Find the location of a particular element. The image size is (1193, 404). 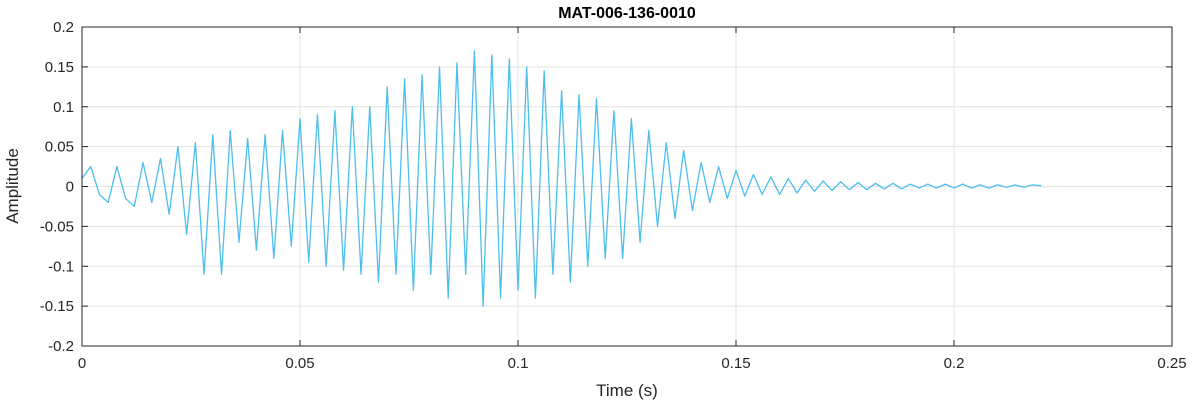

x-tick-label: 0.15 is located at coordinates (735, 363).